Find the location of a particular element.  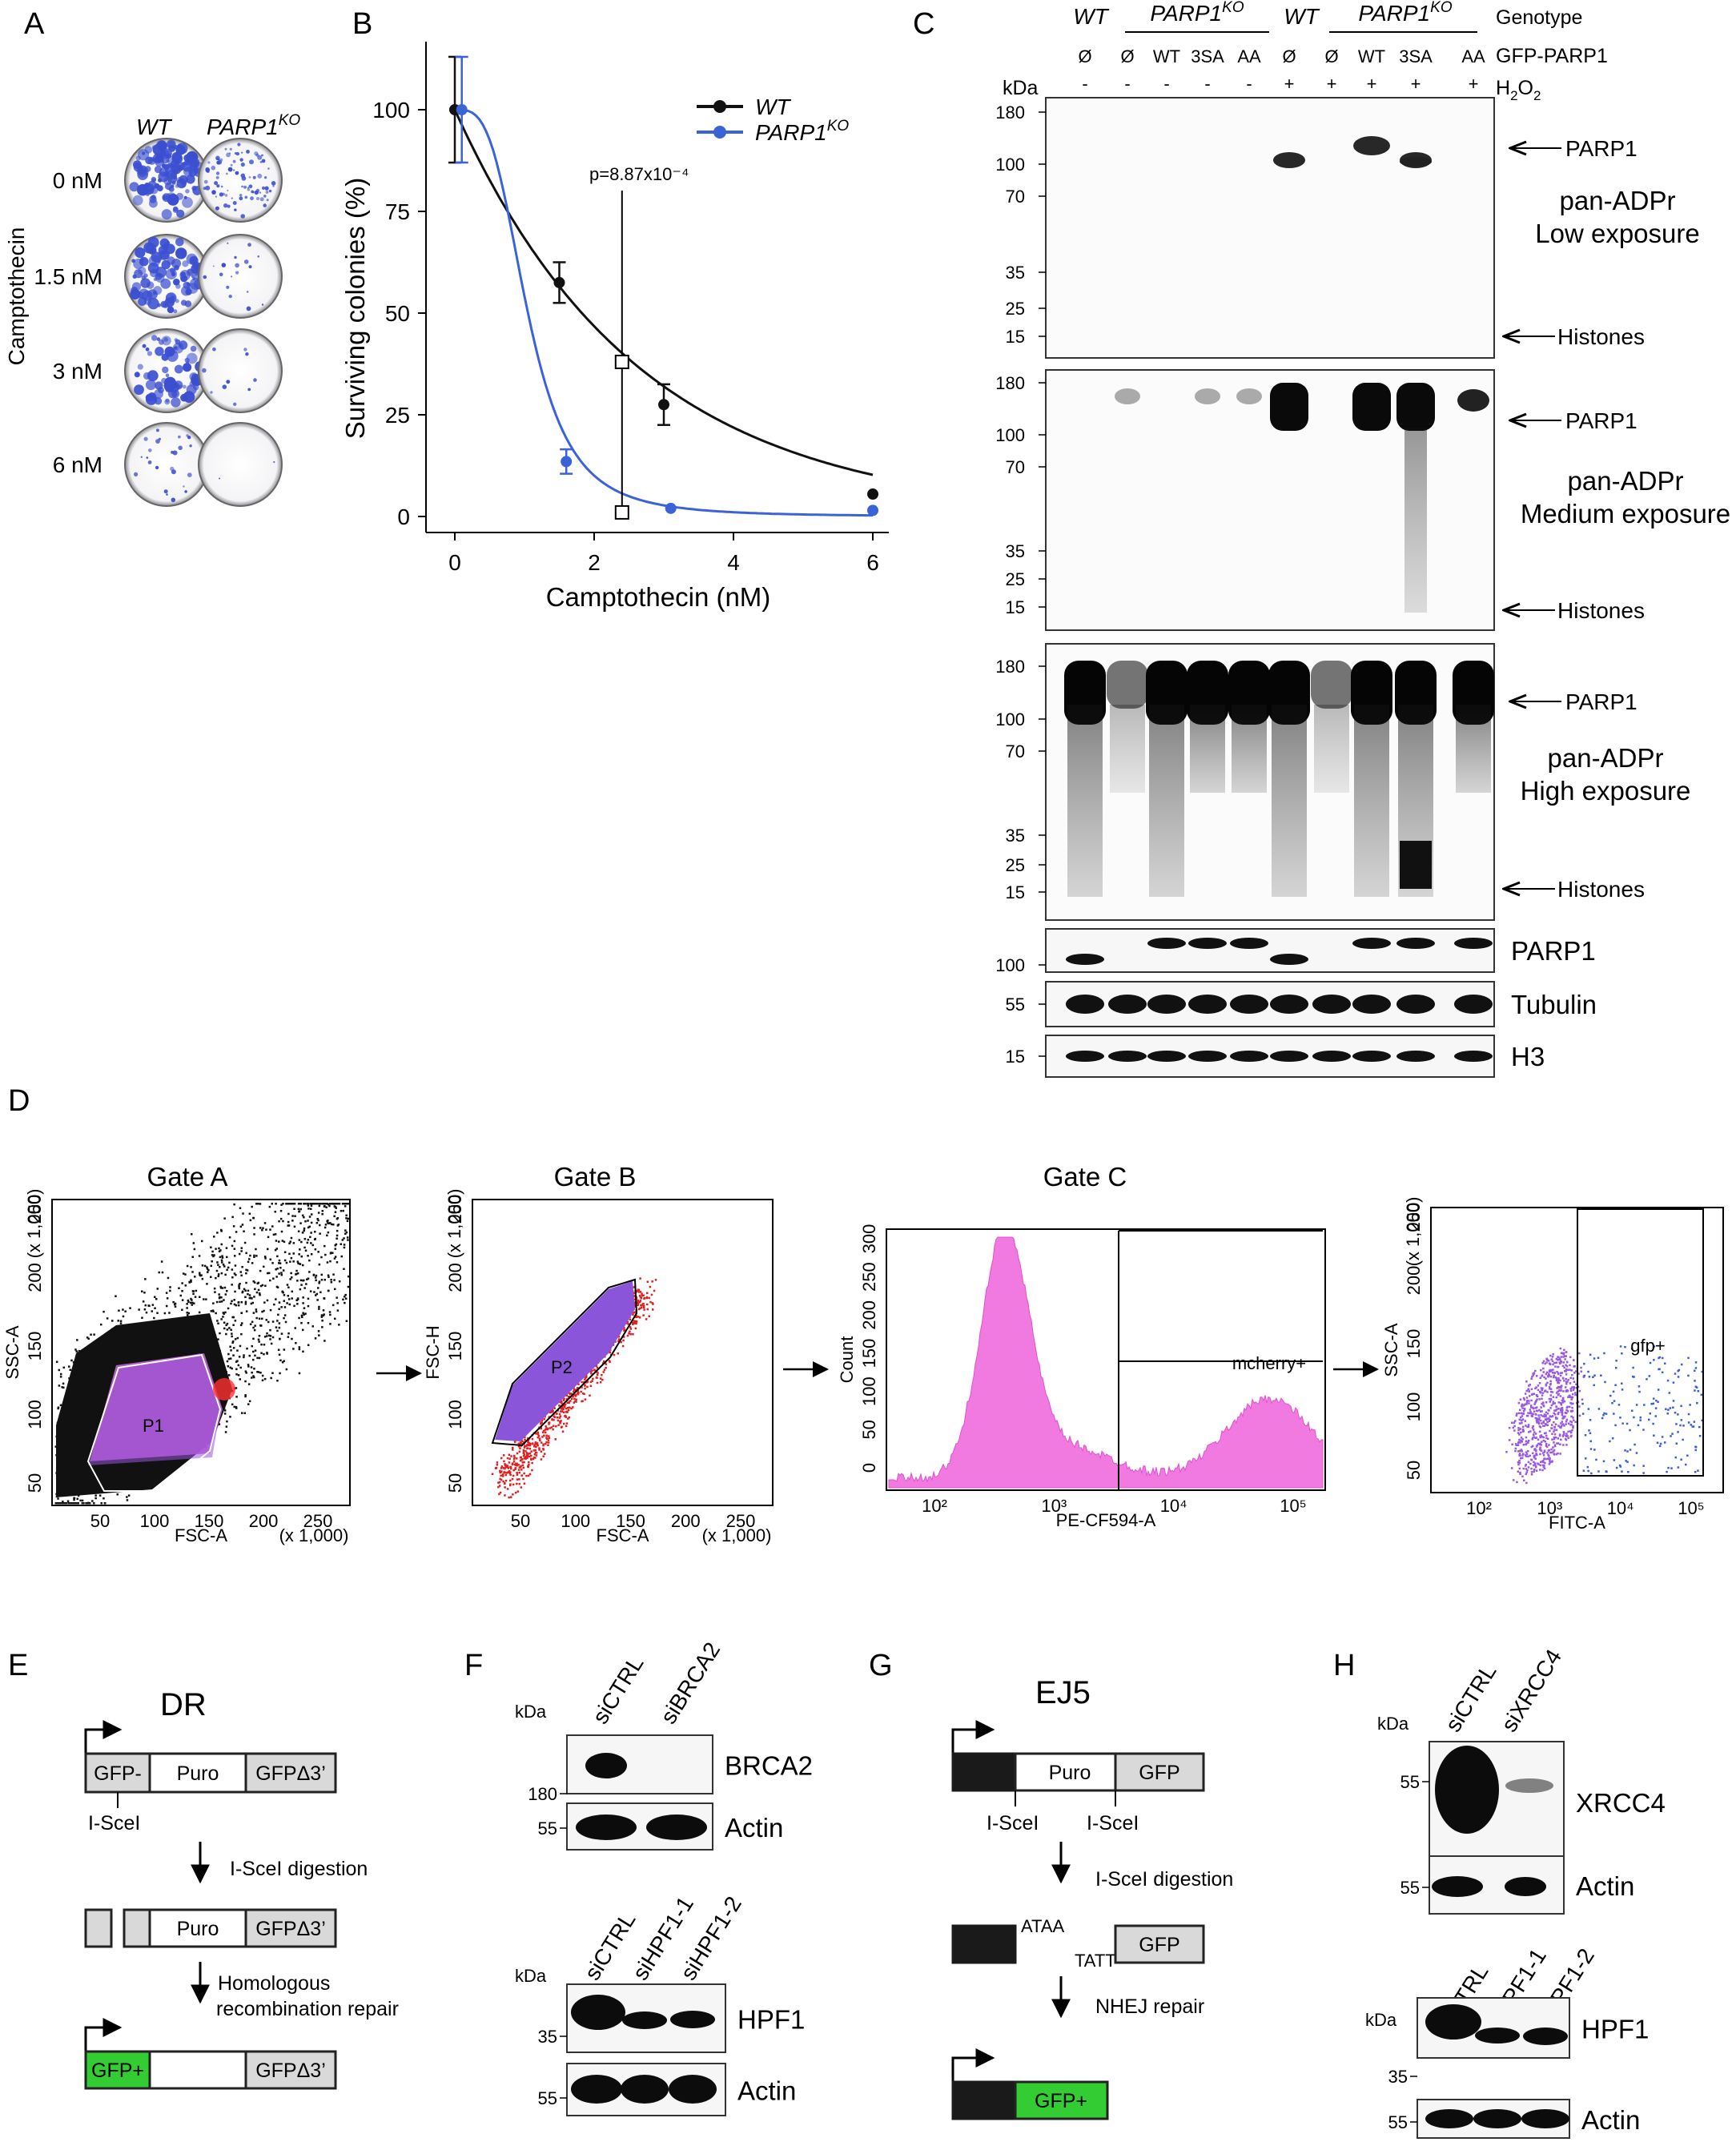

flow-x-tick: 10⁴ is located at coordinates (1174, 1506).